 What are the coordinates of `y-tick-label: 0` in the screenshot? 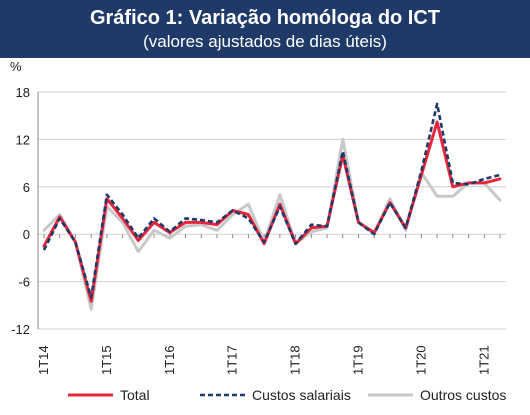 It's located at (26, 234).